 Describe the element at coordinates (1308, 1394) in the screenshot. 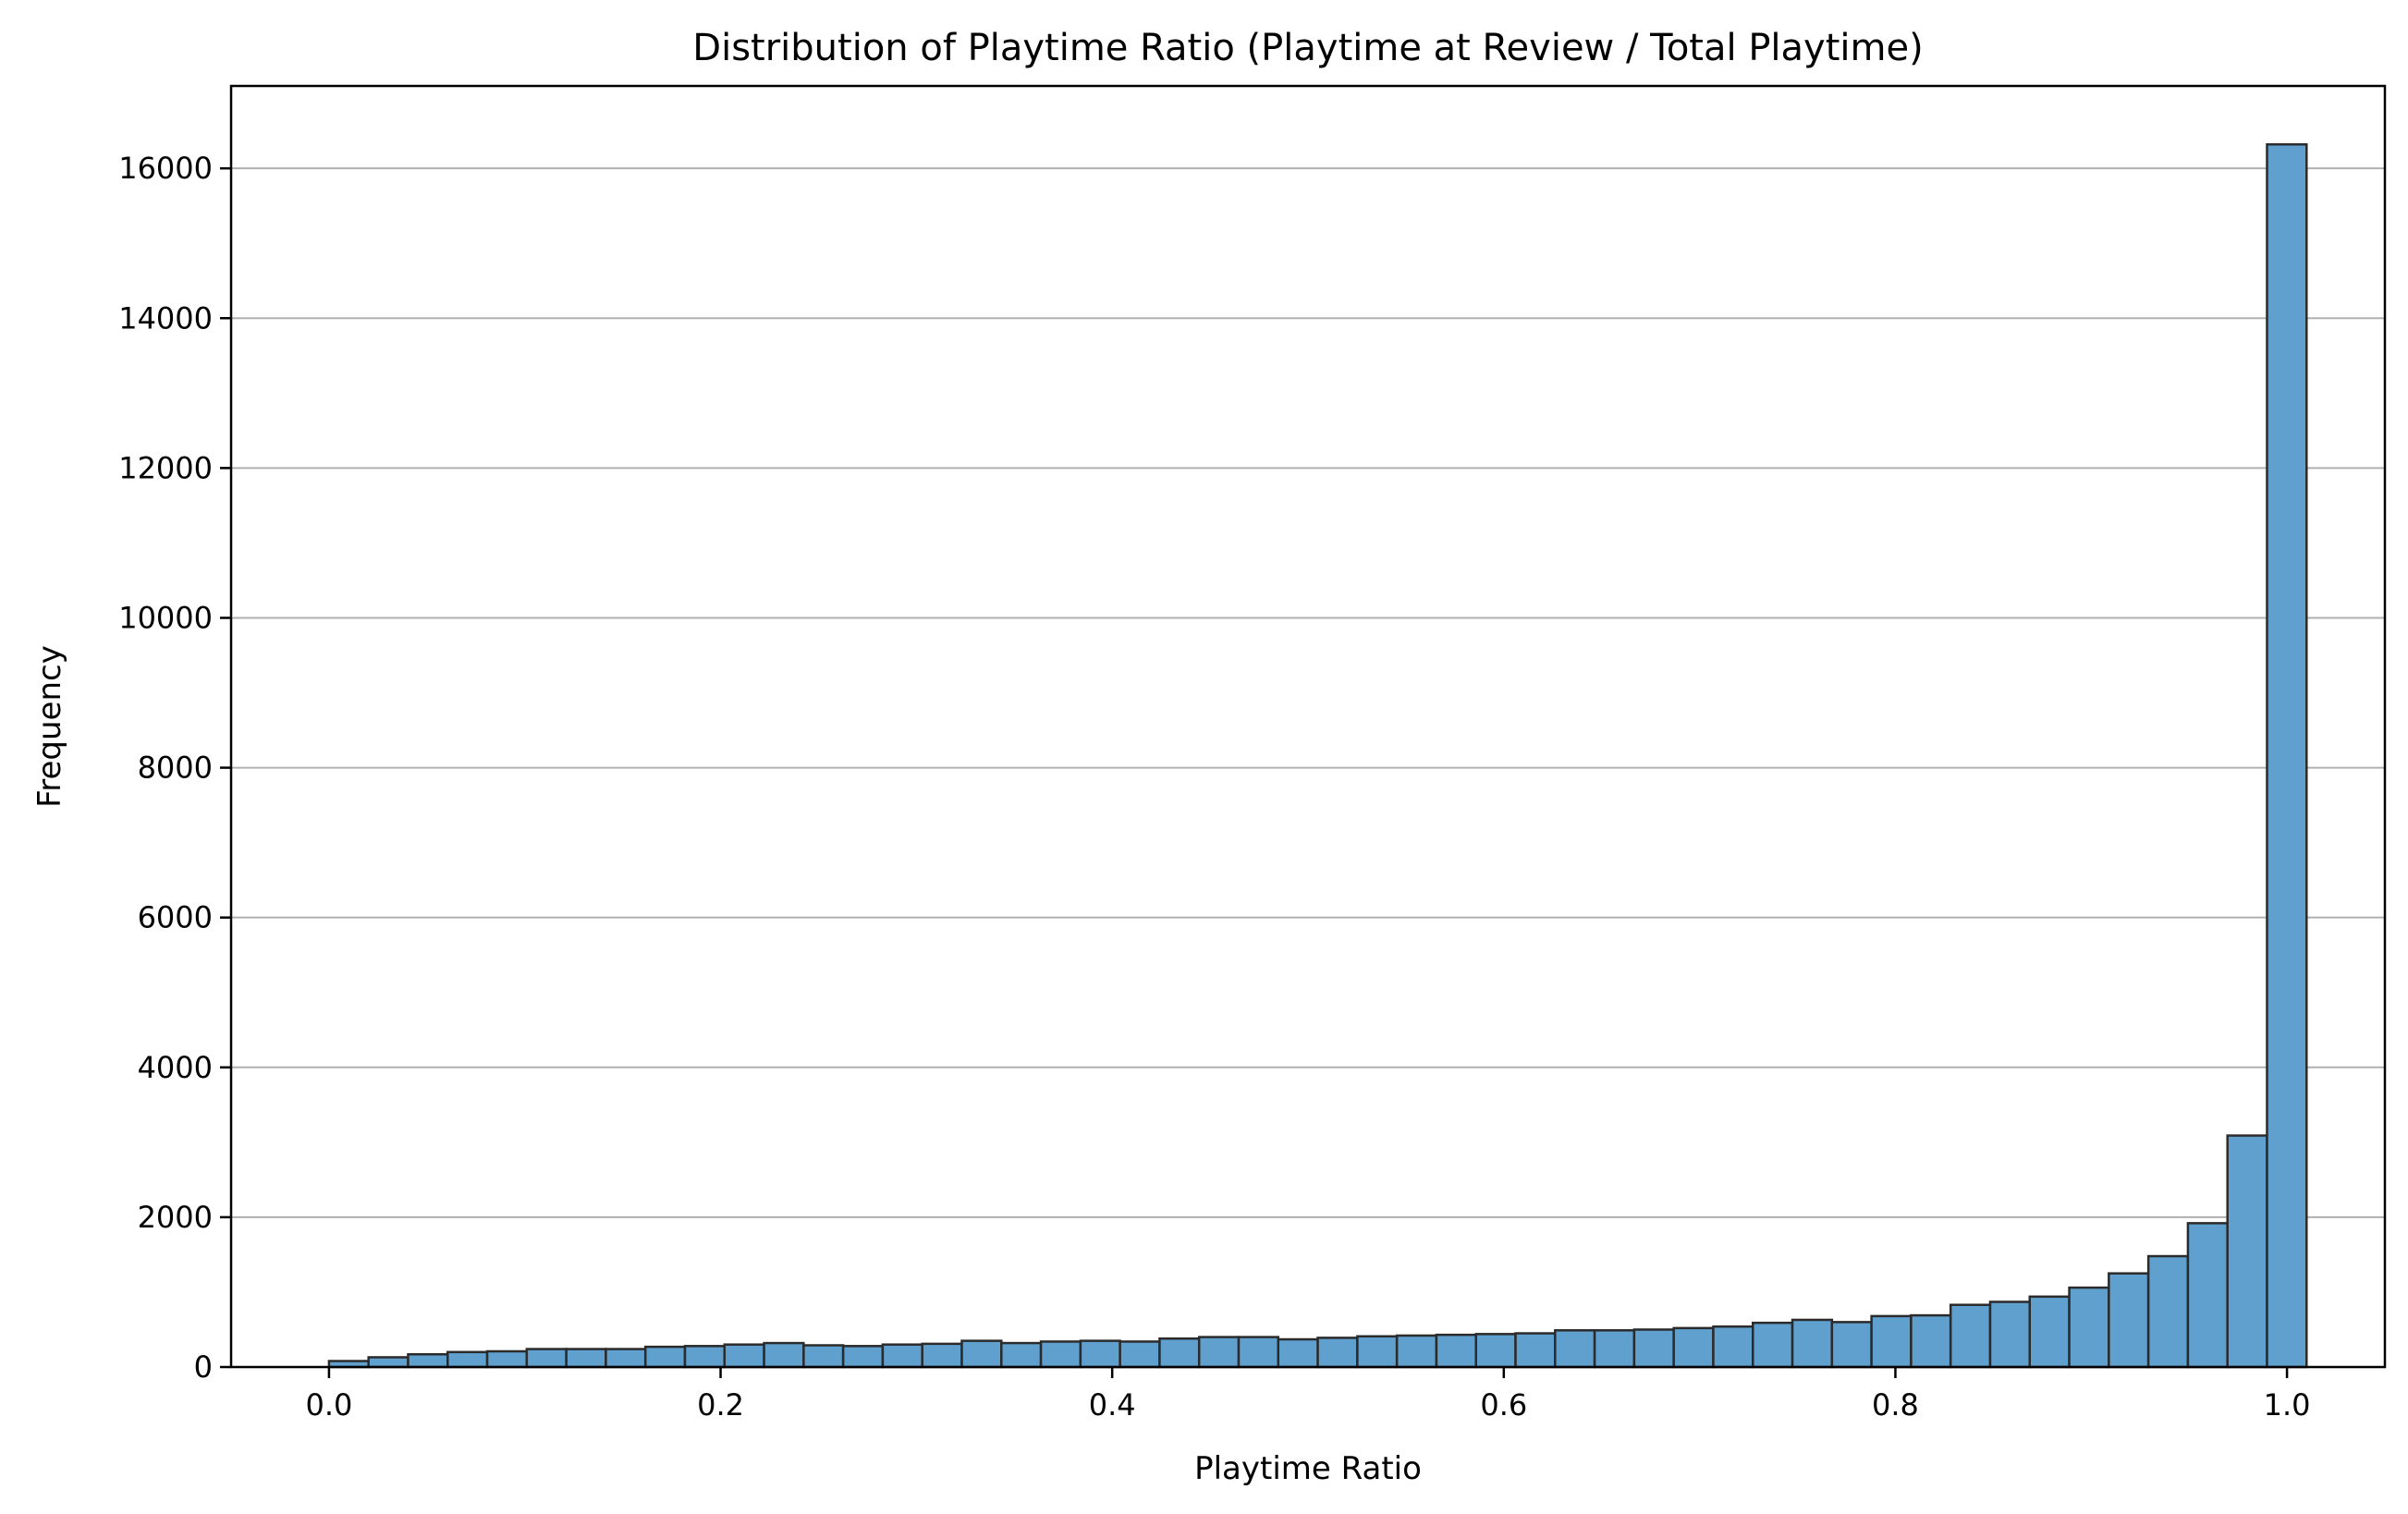

I see `x-axis-ticks: 0.0 0.2 0.4 0.6 0.8 1.0` at that location.